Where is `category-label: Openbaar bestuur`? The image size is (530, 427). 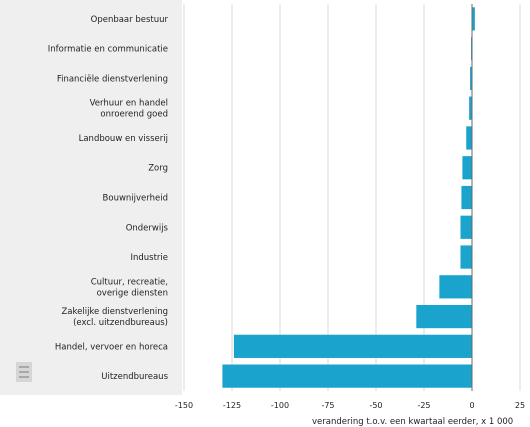 category-label: Openbaar bestuur is located at coordinates (130, 20).